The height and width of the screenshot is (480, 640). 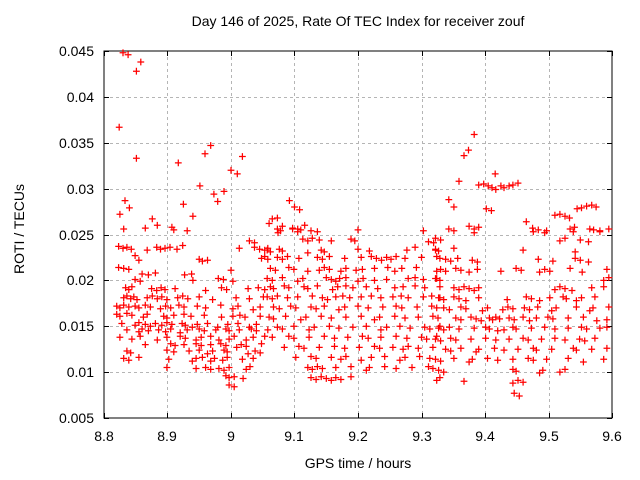 I want to click on x-tick-label: 8.8, so click(x=104, y=436).